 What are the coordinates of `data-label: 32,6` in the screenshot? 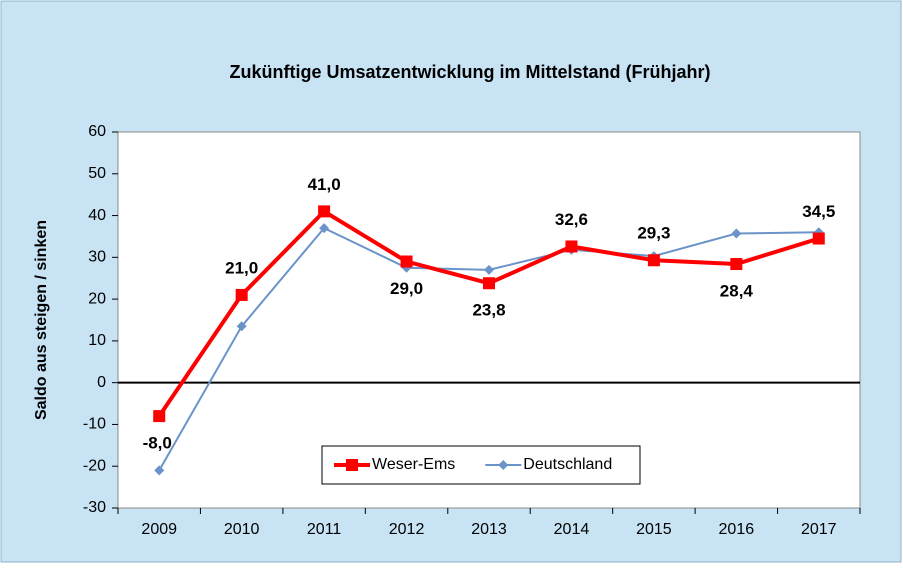 It's located at (571, 219).